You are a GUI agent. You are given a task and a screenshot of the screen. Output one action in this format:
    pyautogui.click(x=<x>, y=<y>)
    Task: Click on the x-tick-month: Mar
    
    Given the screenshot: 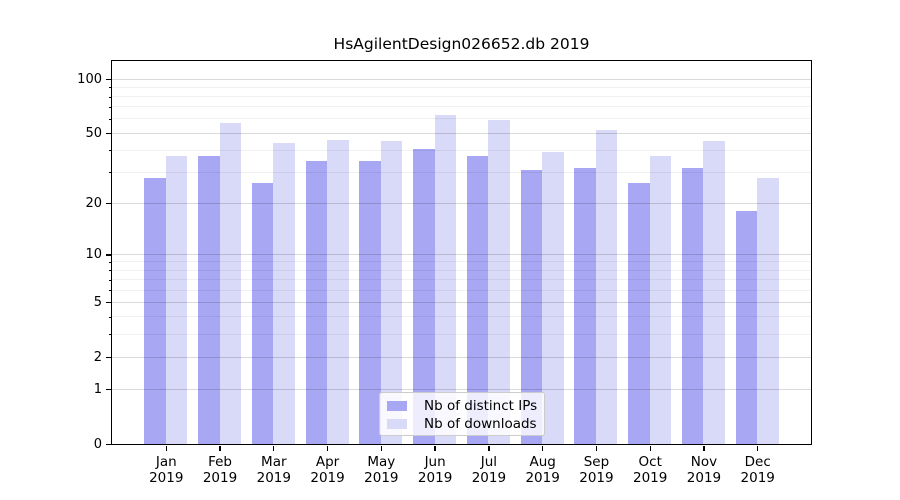 What is the action you would take?
    pyautogui.click(x=274, y=461)
    